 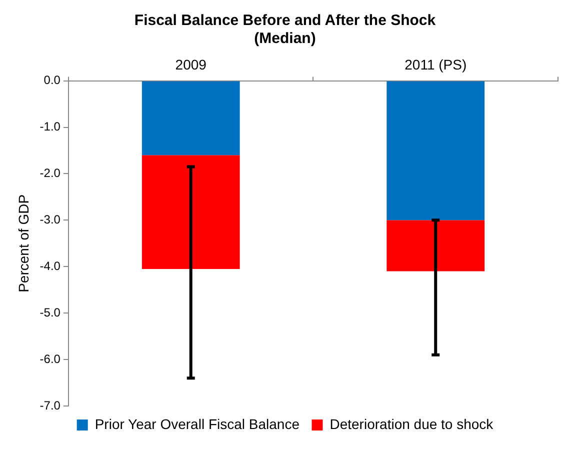 I want to click on y-tick-label: -1.0, so click(x=50, y=127).